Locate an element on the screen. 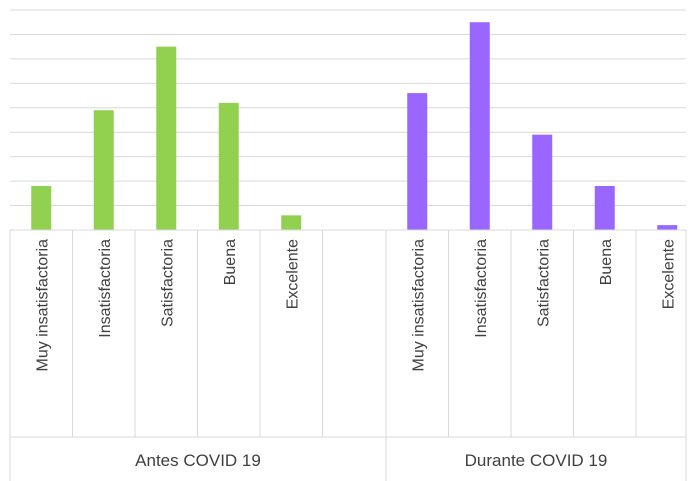 The image size is (690, 481). group-label: Antes COVID 19 is located at coordinates (198, 460).